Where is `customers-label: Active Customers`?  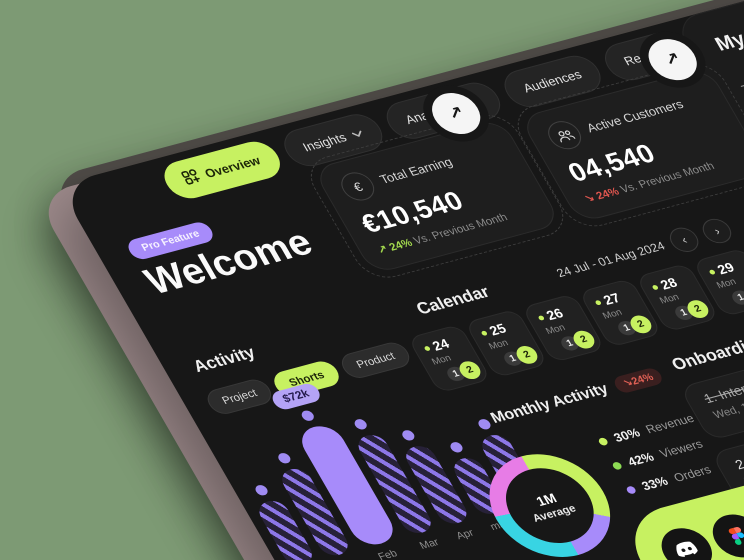
customers-label: Active Customers is located at coordinates (635, 116).